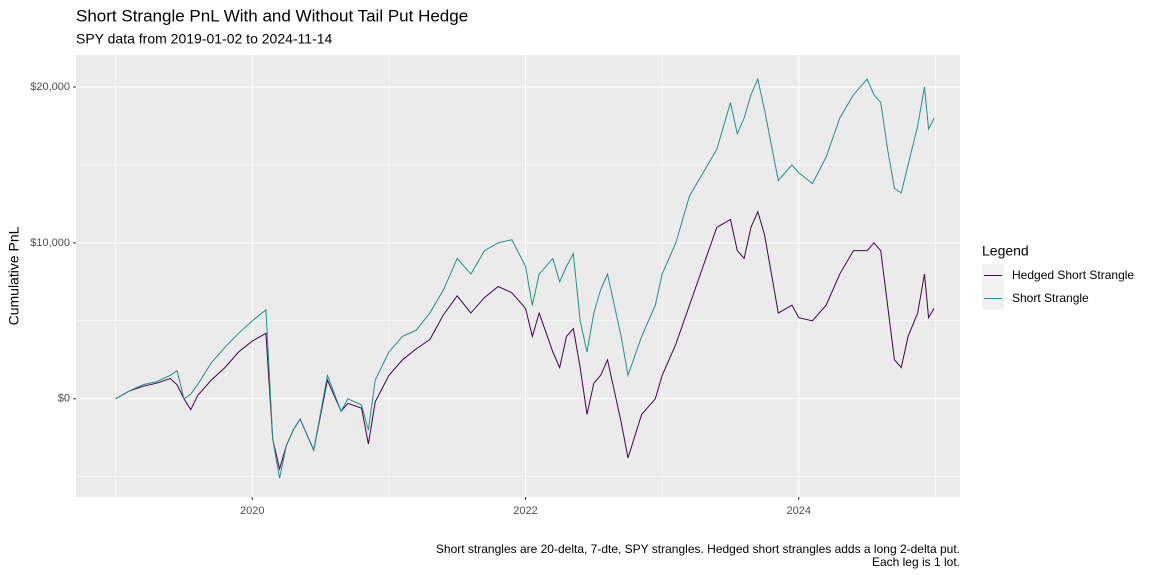 This screenshot has width=1152, height=576. I want to click on legend-label: Short Strangle, so click(1050, 298).